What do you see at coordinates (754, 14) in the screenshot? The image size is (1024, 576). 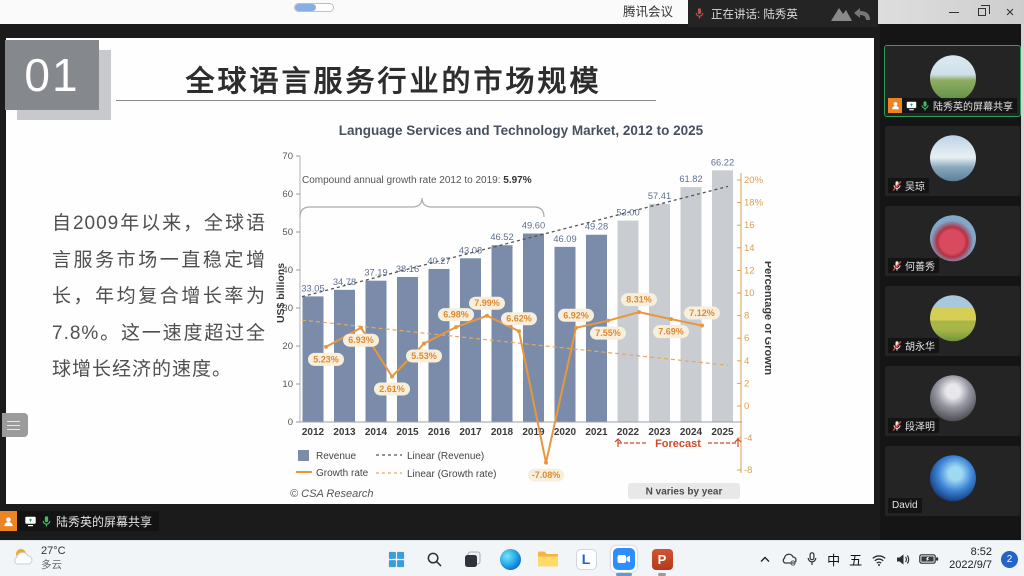 I see `speaking-indicator-text: 正在讲话: 陆秀英` at bounding box center [754, 14].